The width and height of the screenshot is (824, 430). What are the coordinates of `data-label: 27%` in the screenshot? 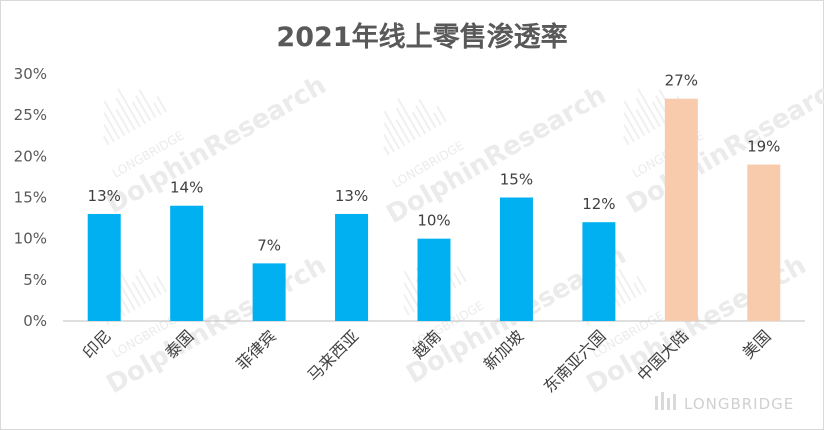 It's located at (681, 81).